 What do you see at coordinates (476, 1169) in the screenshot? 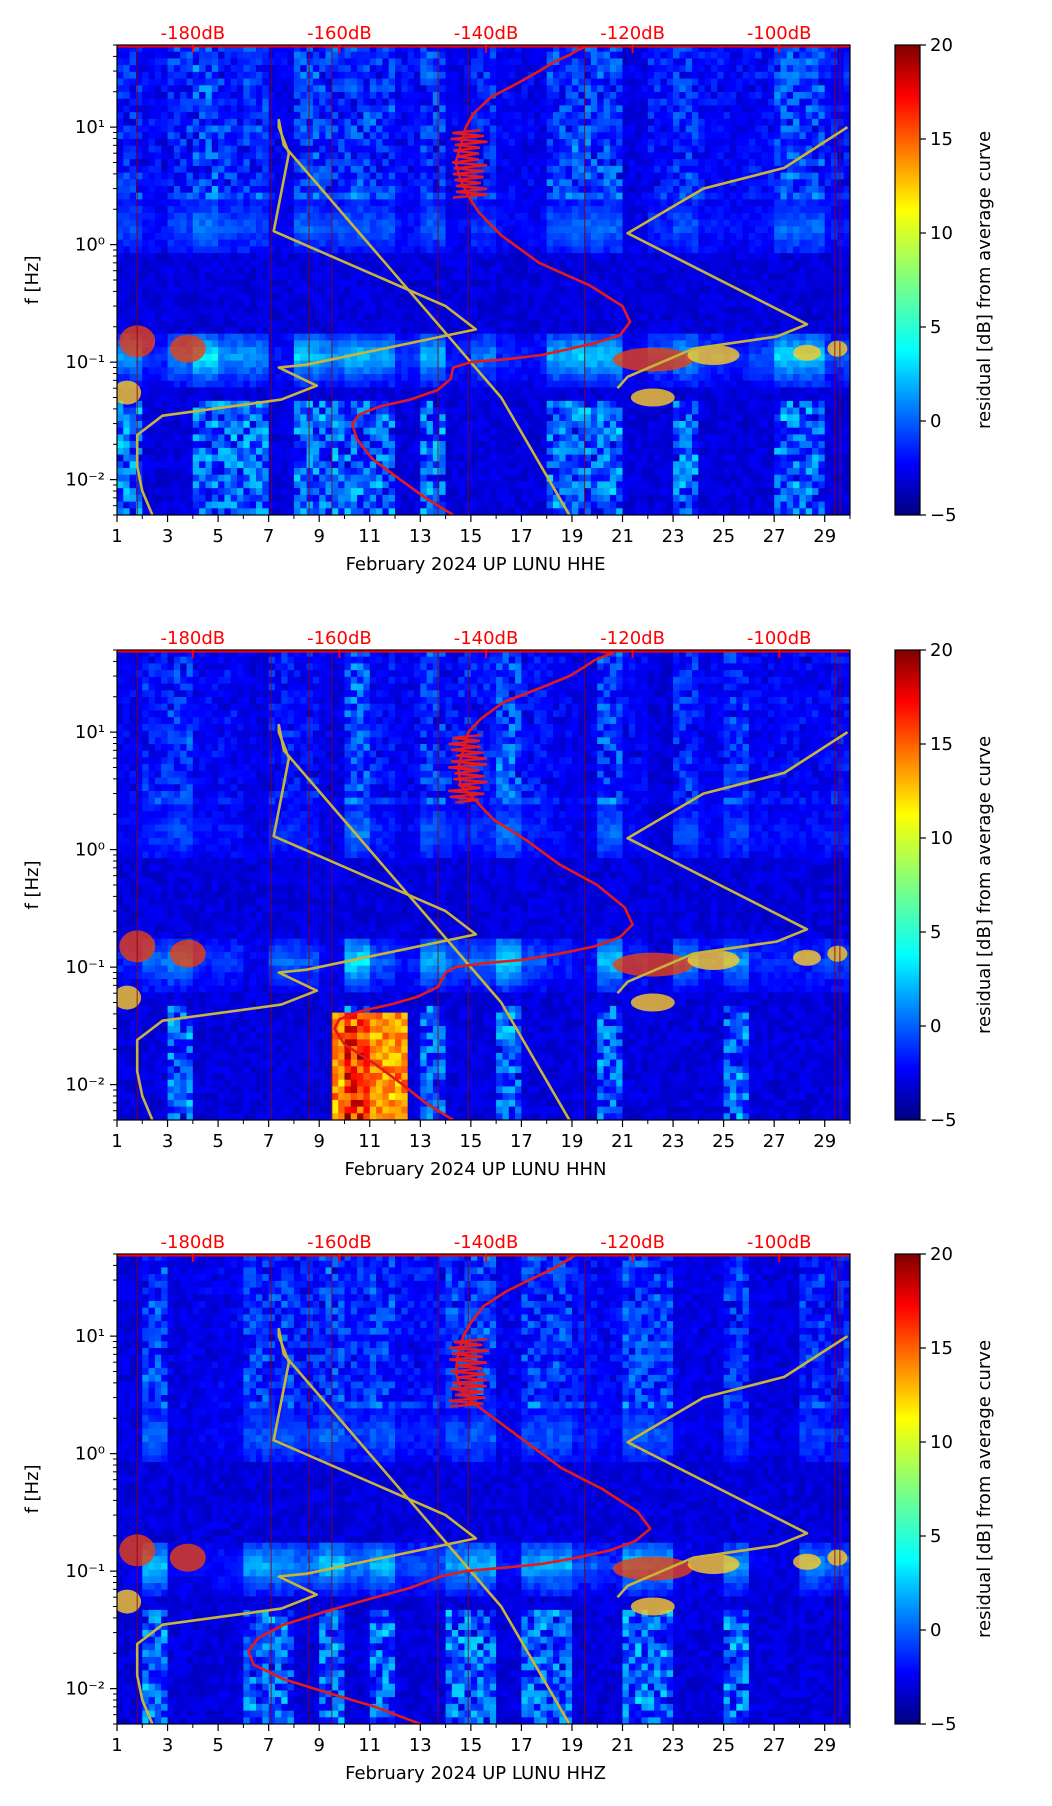
I see `x-axis-label: February 2024 UP LUNU HHN` at bounding box center [476, 1169].